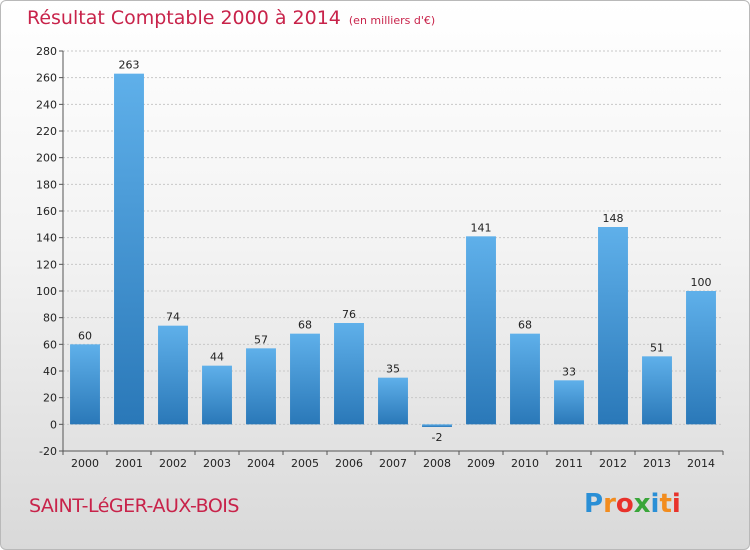 The width and height of the screenshot is (750, 550). What do you see at coordinates (50, 344) in the screenshot?
I see `y-tick-label: 60` at bounding box center [50, 344].